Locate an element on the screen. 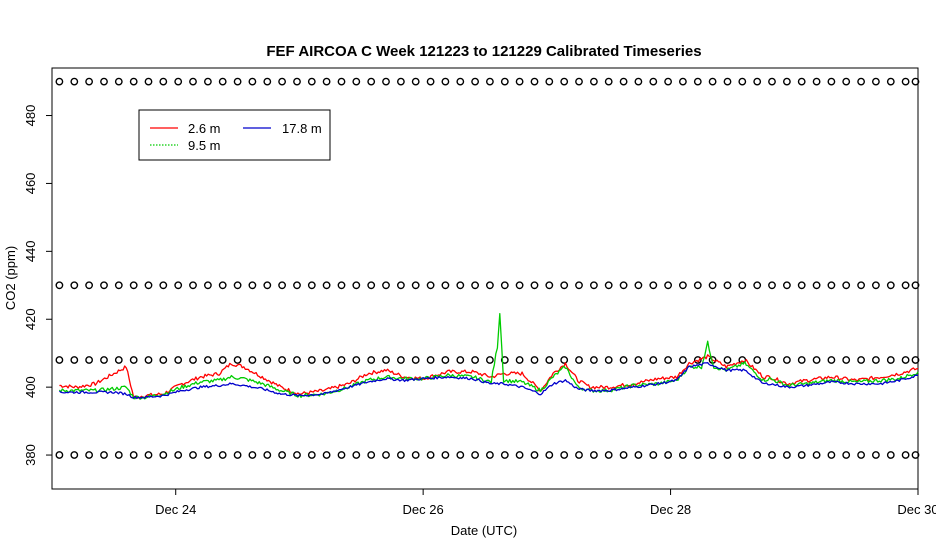  x-tick-label: Dec 26 is located at coordinates (423, 509).